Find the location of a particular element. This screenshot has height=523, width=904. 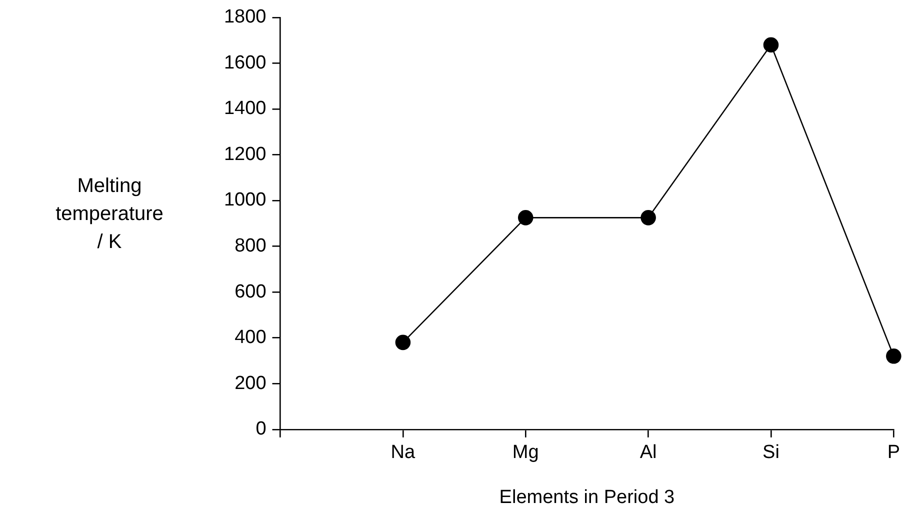

y-tick-label: 600 is located at coordinates (250, 291).